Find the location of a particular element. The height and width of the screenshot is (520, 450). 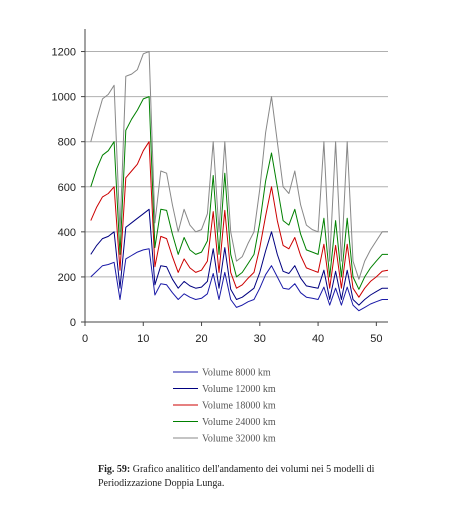

y-tick-label-800: 800 is located at coordinates (67, 143).